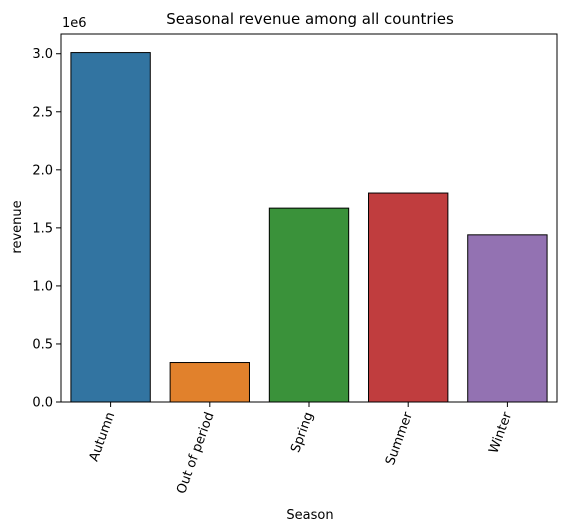  What do you see at coordinates (42, 344) in the screenshot?
I see `y-tick-label: 0.5` at bounding box center [42, 344].